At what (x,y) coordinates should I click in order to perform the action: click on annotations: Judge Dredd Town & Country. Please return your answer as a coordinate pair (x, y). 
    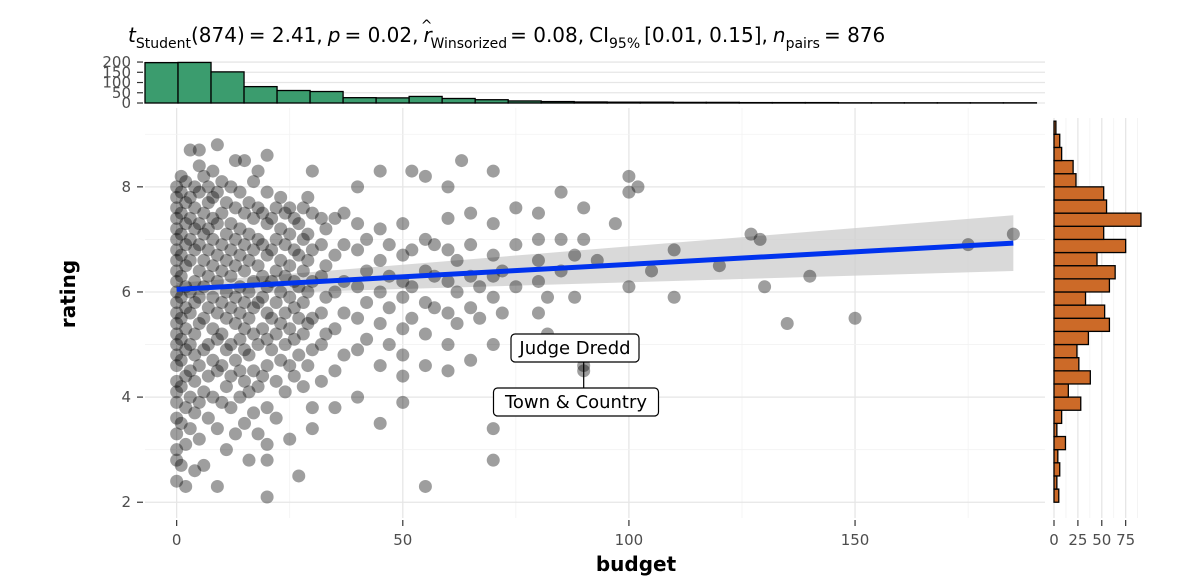
    Looking at the image, I should click on (576, 375).